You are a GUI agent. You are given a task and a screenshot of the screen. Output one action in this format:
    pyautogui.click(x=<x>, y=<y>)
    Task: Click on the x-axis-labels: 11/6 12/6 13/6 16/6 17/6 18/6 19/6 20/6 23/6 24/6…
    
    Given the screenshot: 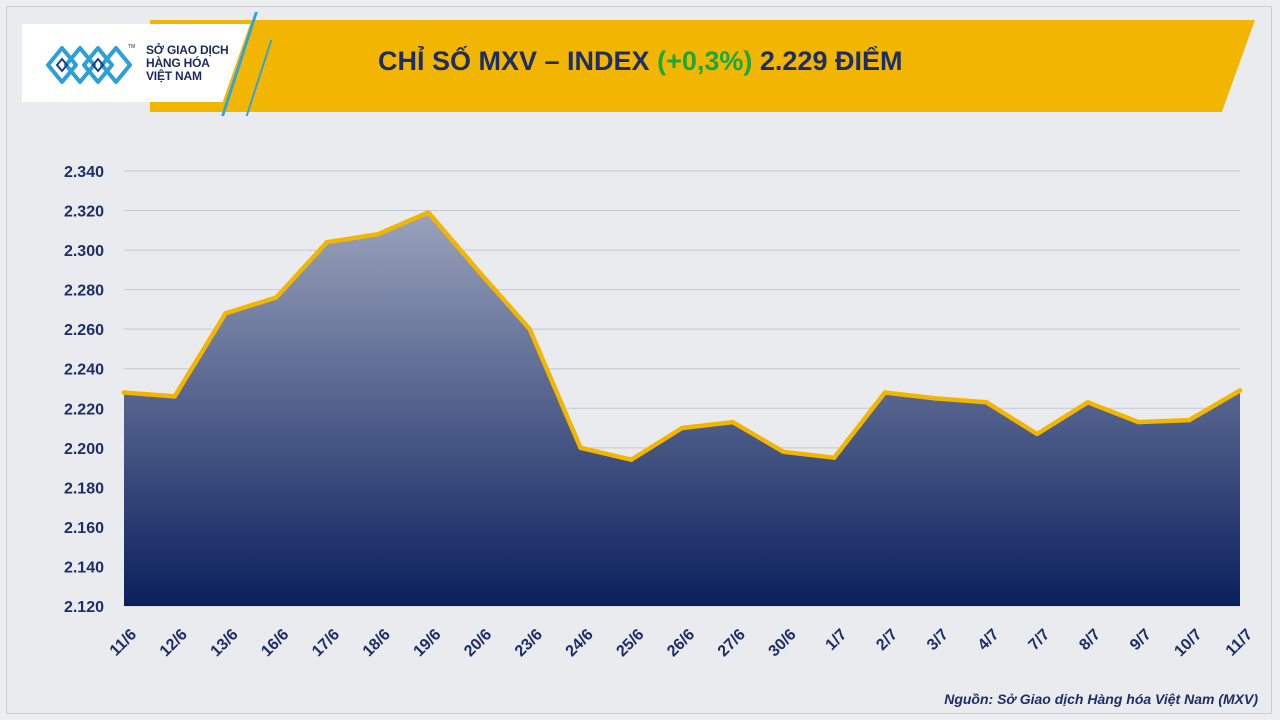 What is the action you would take?
    pyautogui.click(x=681, y=643)
    